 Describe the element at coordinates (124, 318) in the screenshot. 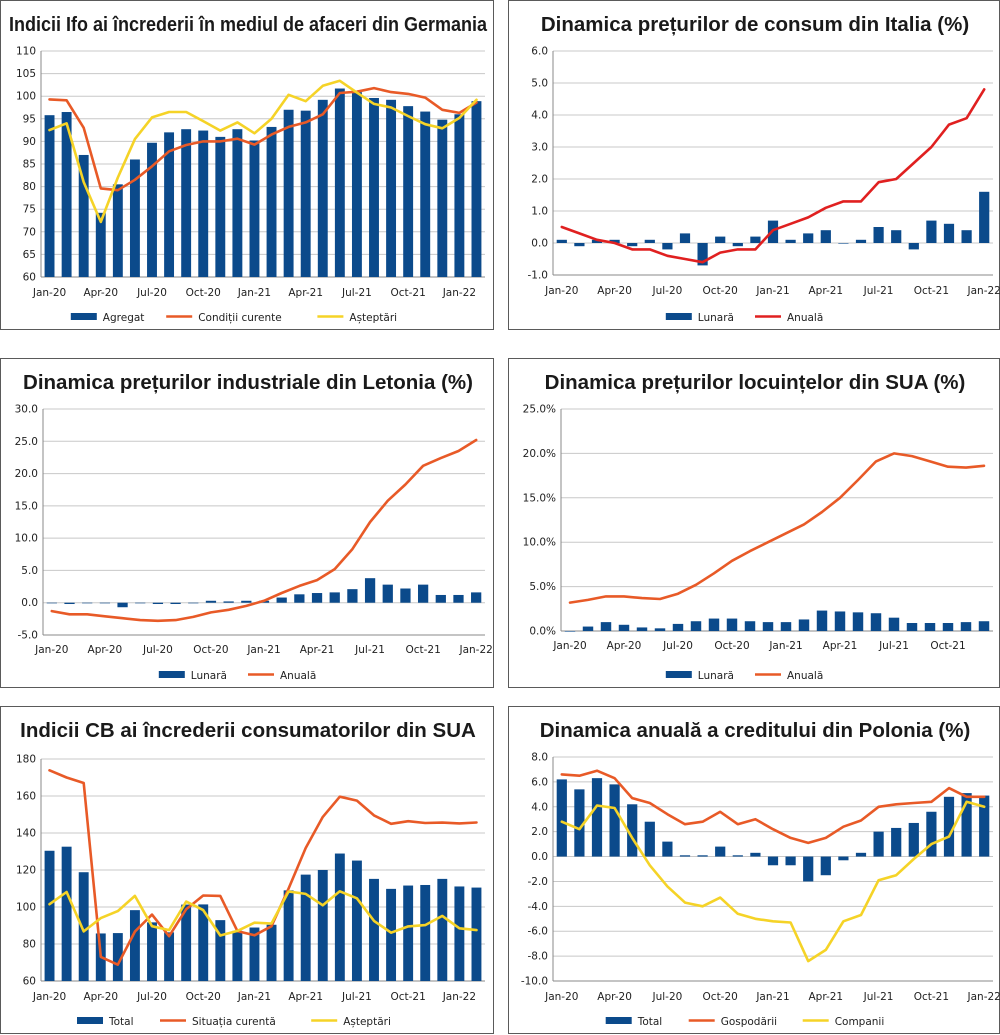

I see `legend-label: Agregat` at that location.